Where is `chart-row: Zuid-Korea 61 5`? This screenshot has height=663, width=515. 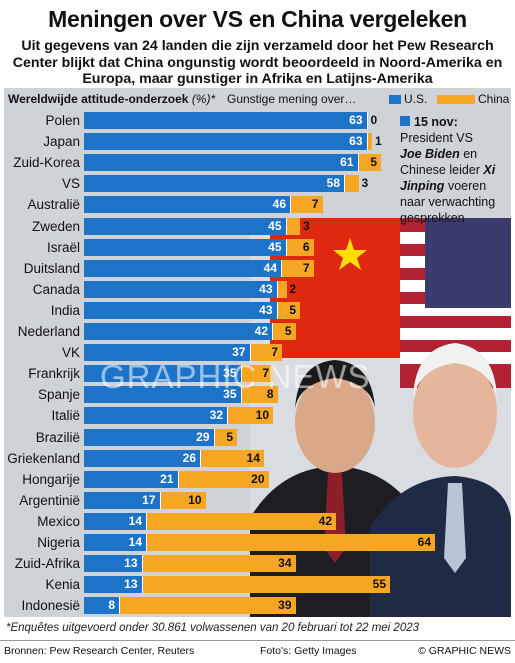
chart-row: Zuid-Korea 61 5 is located at coordinates (257, 162).